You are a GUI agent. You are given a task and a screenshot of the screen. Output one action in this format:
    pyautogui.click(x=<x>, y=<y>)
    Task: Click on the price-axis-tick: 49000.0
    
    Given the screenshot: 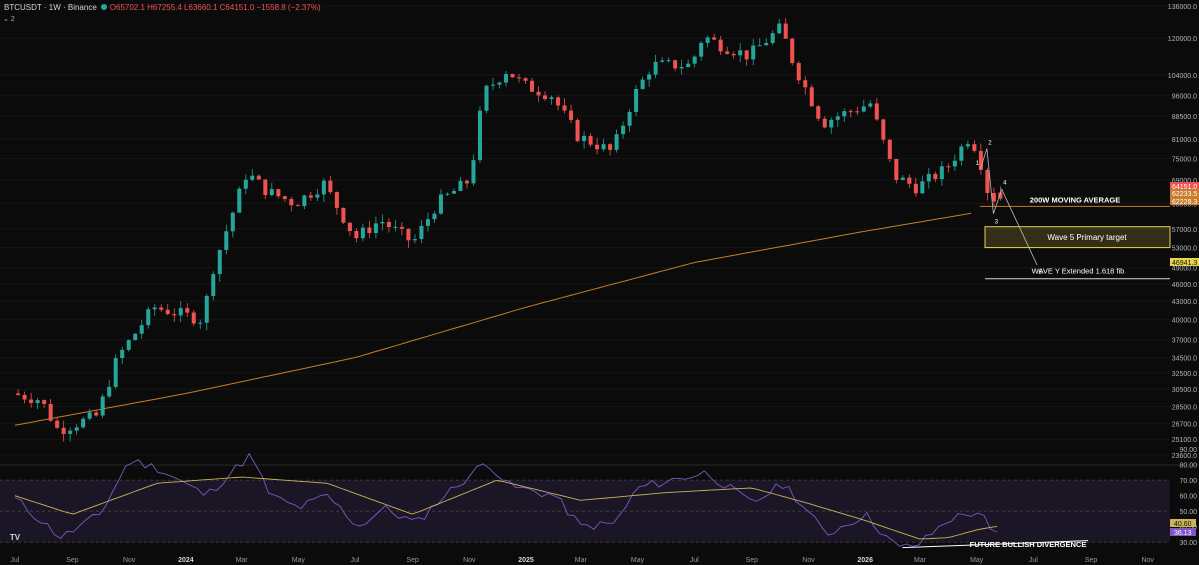 What is the action you would take?
    pyautogui.click(x=1184, y=269)
    